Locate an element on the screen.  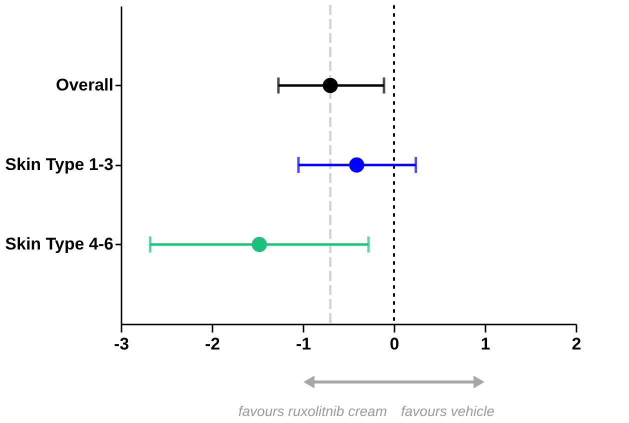
text: favours ruxolitnib cream is located at coordinates (313, 411).